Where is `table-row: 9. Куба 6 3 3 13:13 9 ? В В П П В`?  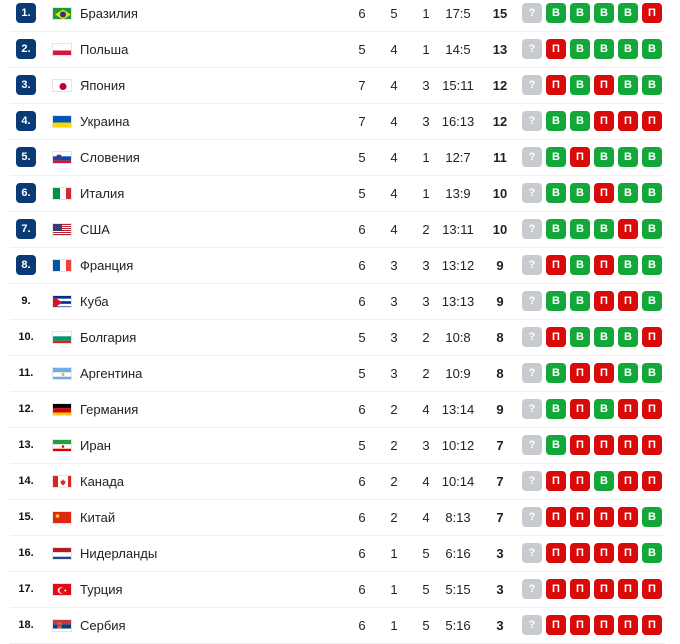 table-row: 9. Куба 6 3 3 13:13 9 ? В В П П В is located at coordinates (337, 301).